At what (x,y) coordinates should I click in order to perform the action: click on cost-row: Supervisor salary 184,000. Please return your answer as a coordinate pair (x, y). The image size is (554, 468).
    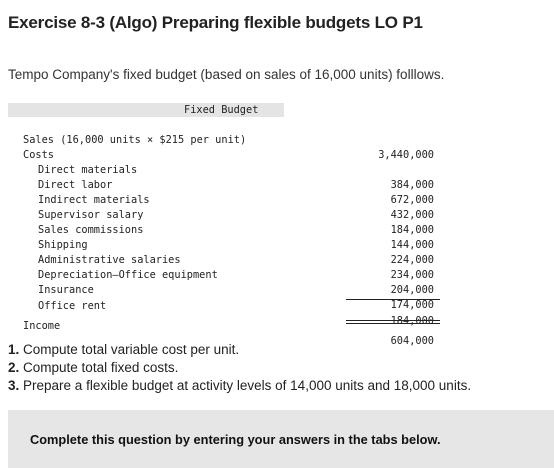
    Looking at the image, I should click on (226, 214).